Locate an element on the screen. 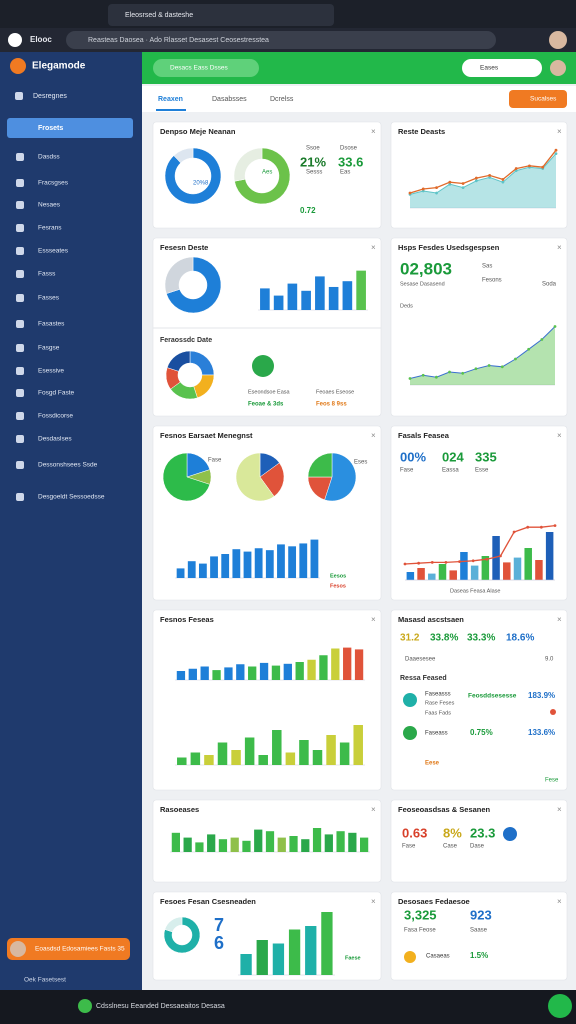  sidebar-item: Fracsgses is located at coordinates (53, 183).